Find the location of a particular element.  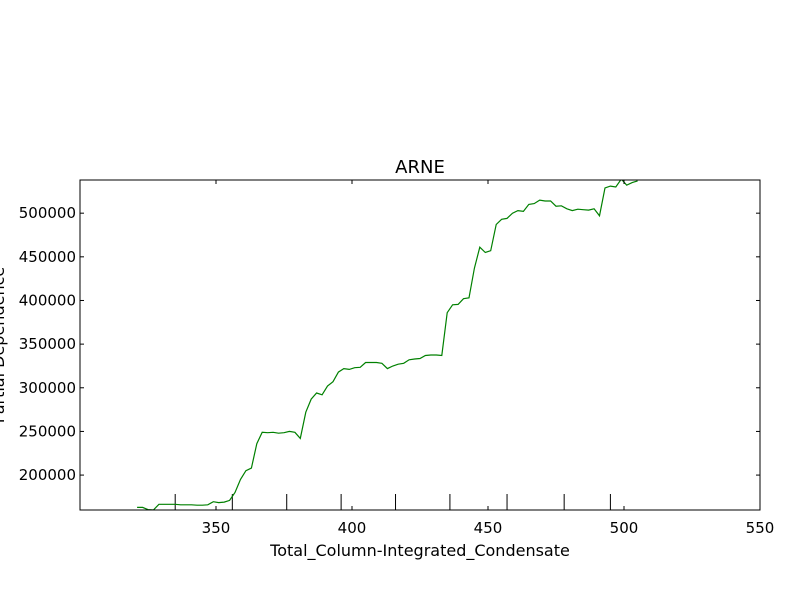

y-tick-label-5: 450000 is located at coordinates (47, 257).